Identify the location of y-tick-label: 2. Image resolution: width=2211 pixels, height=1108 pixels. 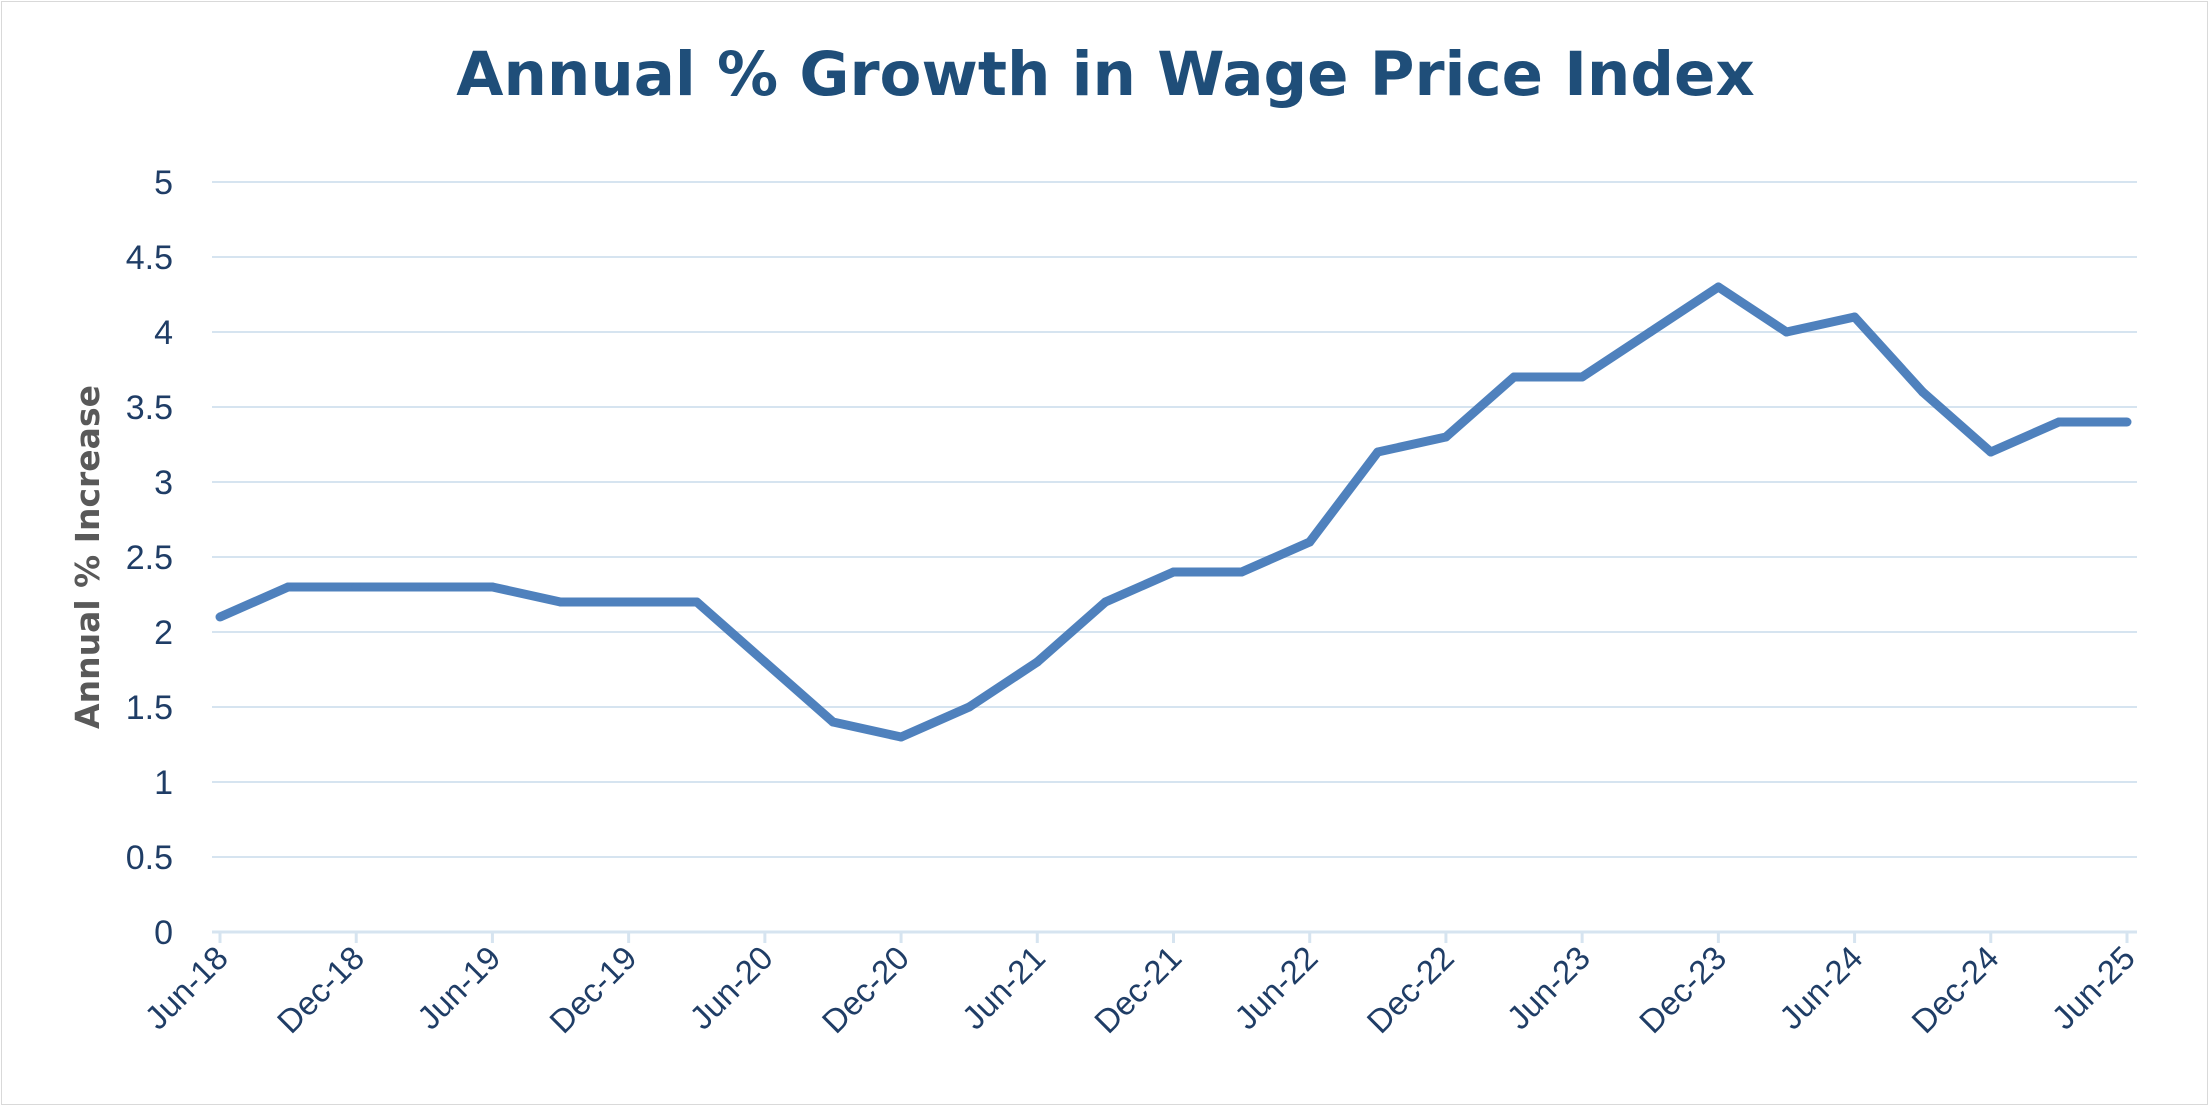
(163, 633).